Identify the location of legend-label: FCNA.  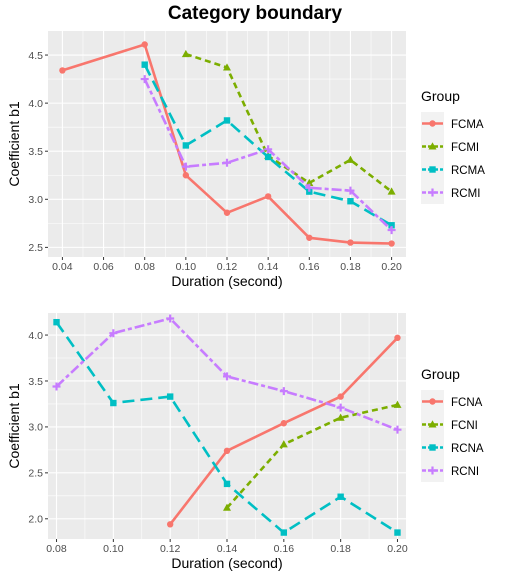
(467, 403).